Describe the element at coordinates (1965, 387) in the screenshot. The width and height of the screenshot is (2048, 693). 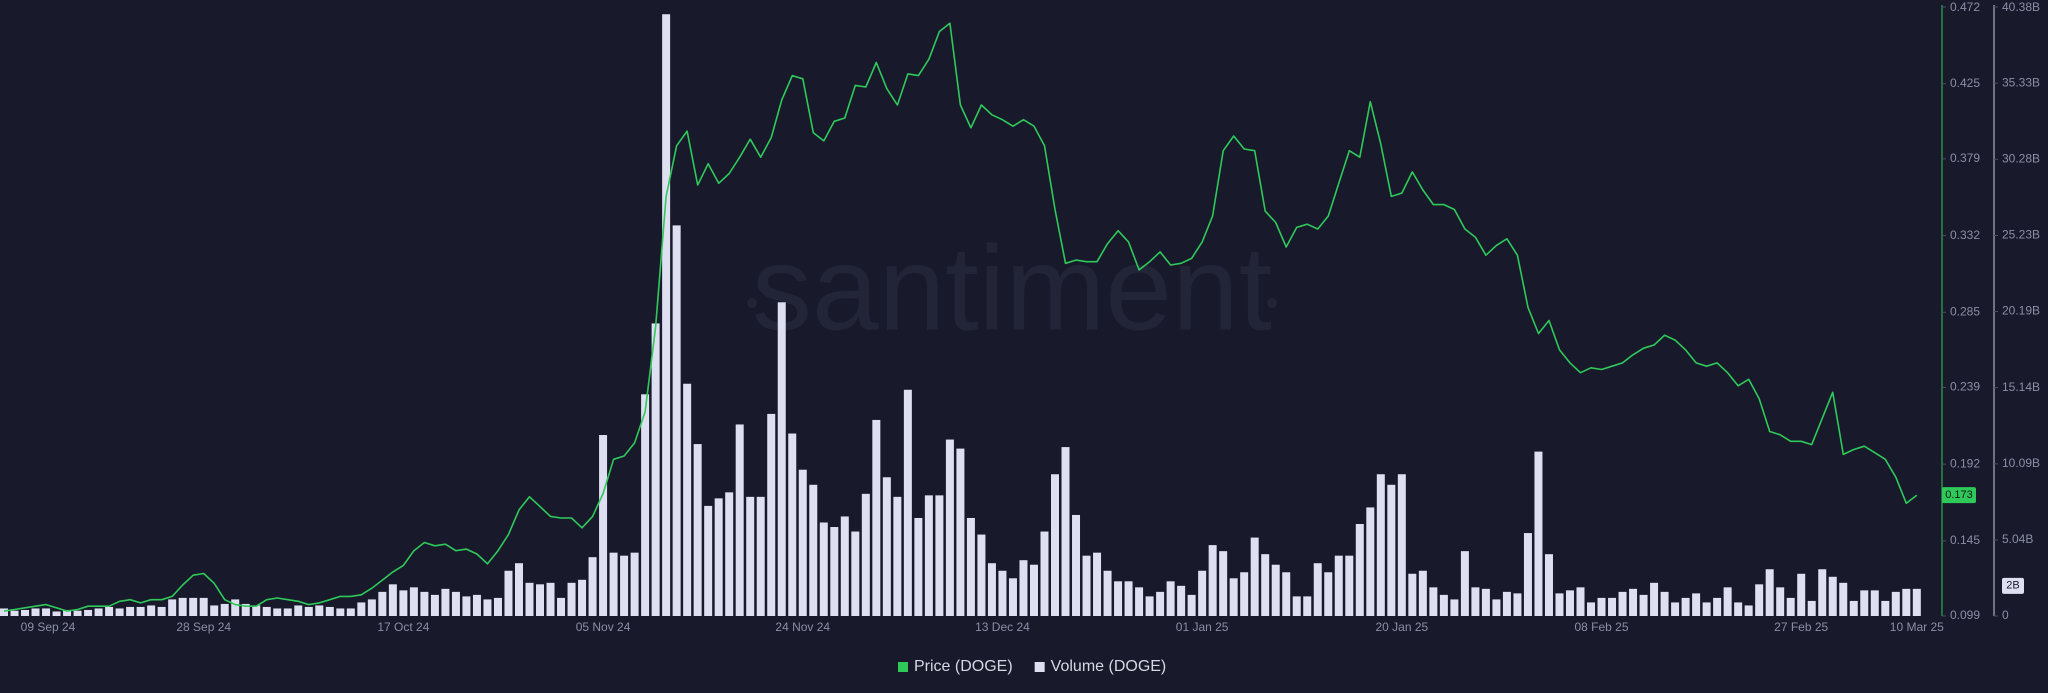
I see `price-tick-label: 0.239` at that location.